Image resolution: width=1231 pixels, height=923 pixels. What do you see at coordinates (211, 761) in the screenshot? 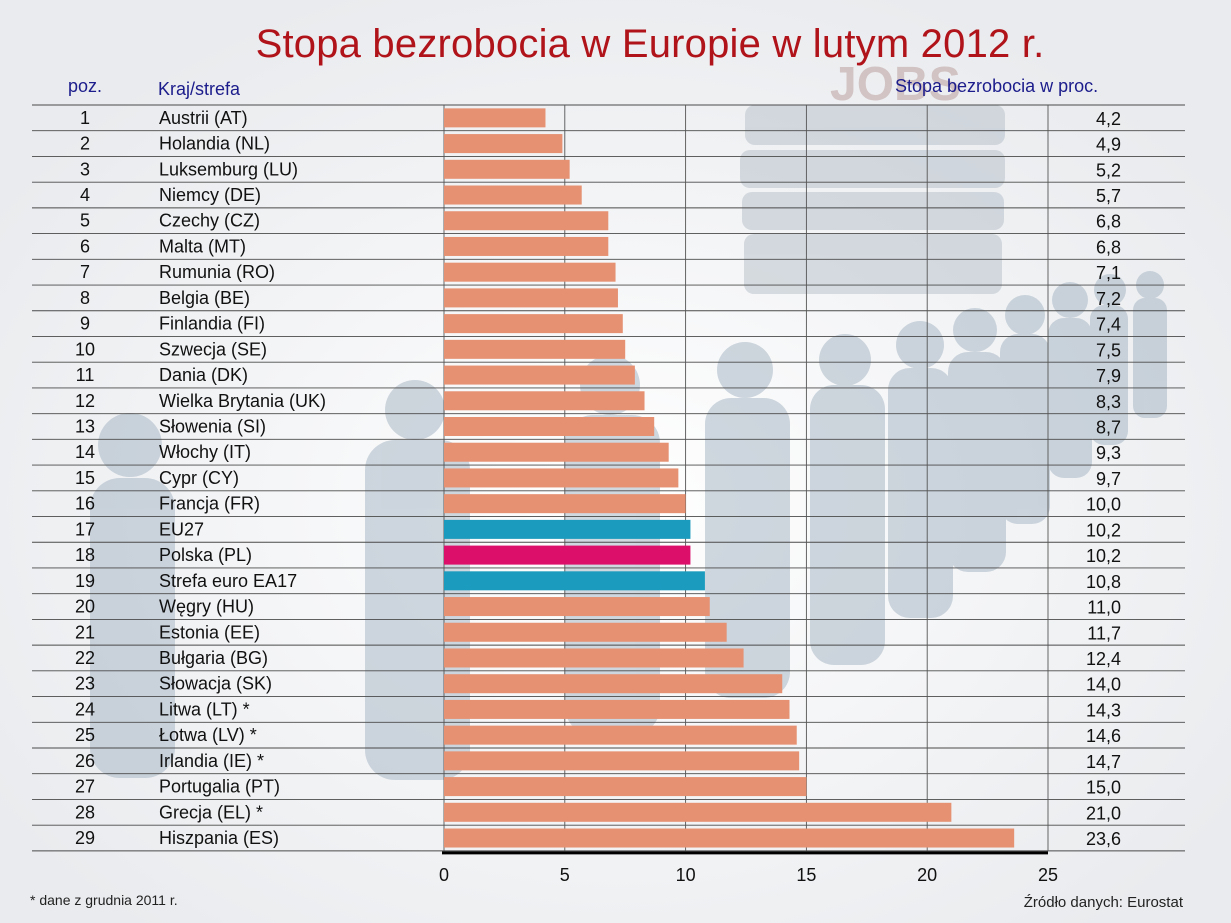
I see `country-label: Irlandia (IE) *` at bounding box center [211, 761].